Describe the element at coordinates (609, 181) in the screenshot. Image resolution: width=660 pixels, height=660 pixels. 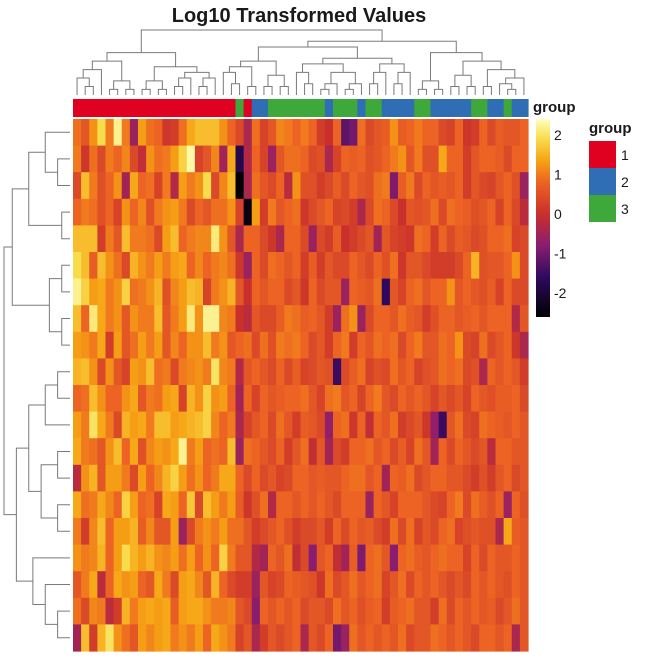
I see `group-legend: 1 2 3` at that location.